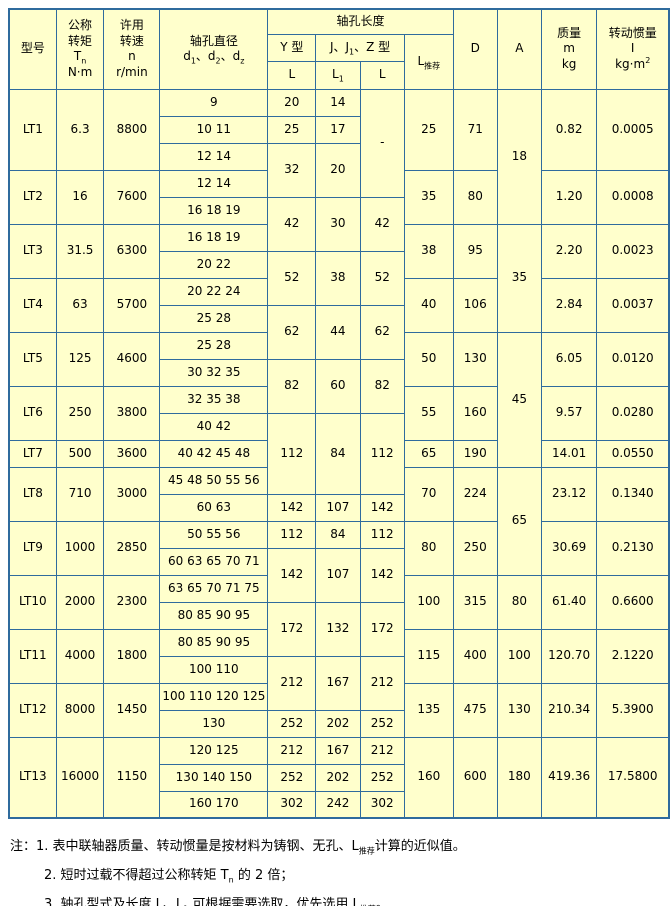 The width and height of the screenshot is (670, 906). Describe the element at coordinates (132, 129) in the screenshot. I see `cell-speed: 8800` at that location.